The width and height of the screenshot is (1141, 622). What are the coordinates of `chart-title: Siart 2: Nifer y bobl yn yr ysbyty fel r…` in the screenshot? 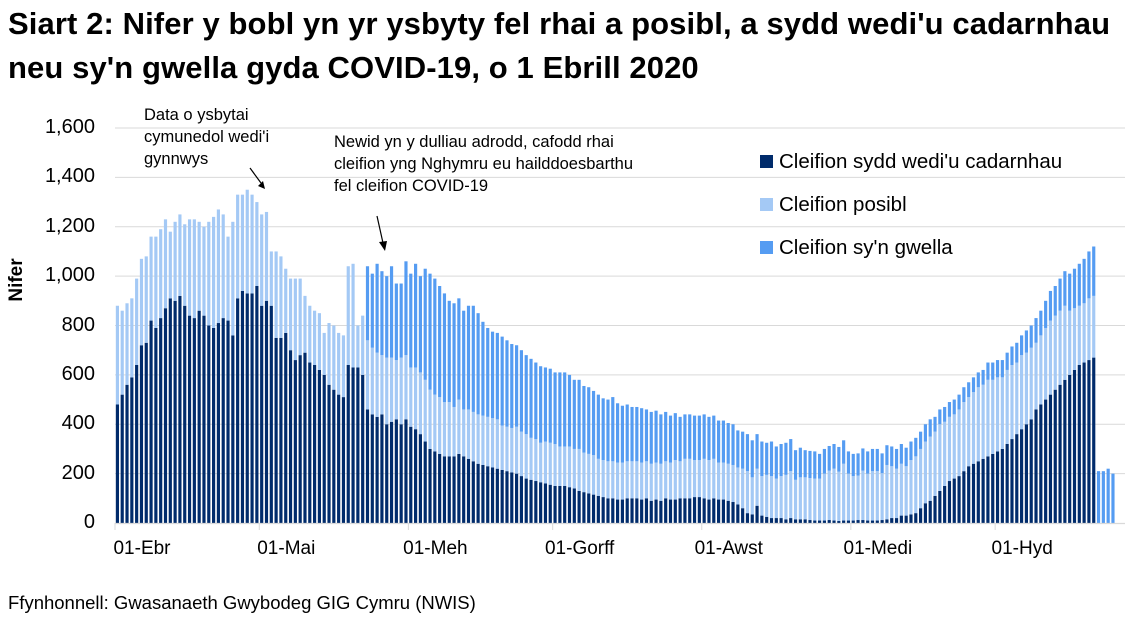 It's located at (559, 45).